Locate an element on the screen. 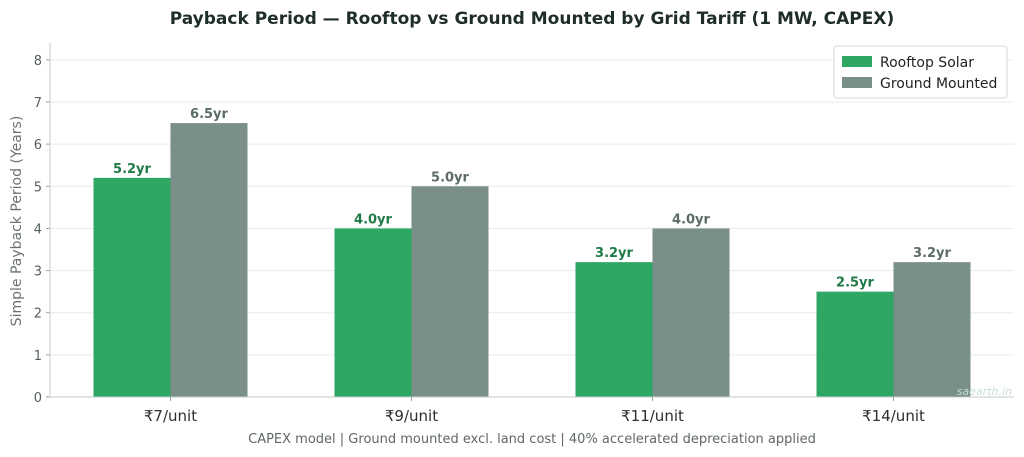 The width and height of the screenshot is (1024, 457). y-tick-label: 7 is located at coordinates (38, 103).